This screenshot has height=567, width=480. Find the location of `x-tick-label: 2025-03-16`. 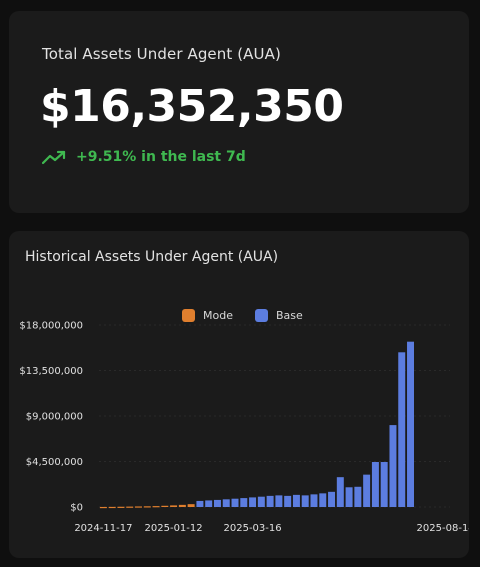

x-tick-label: 2025-03-16 is located at coordinates (253, 528).